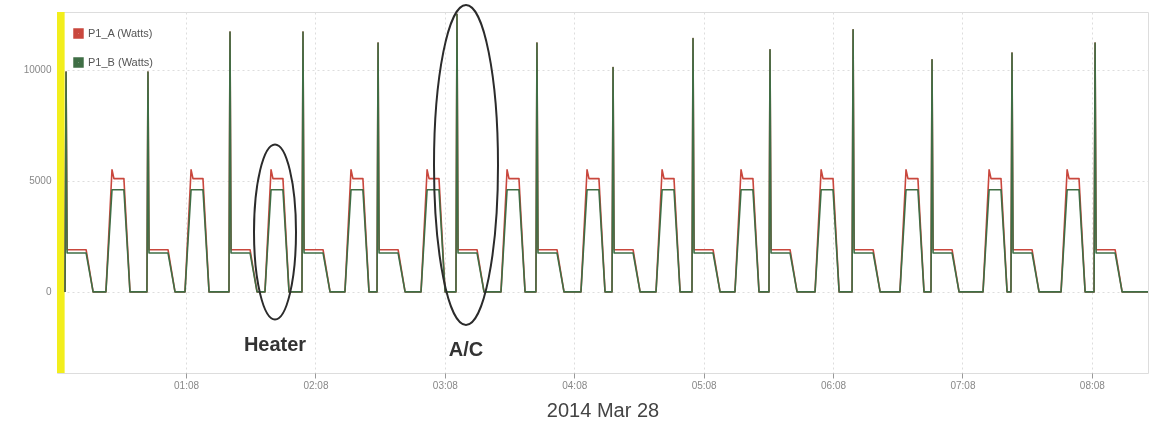 The height and width of the screenshot is (437, 1151). I want to click on y-tick-label: 10000, so click(37, 70).